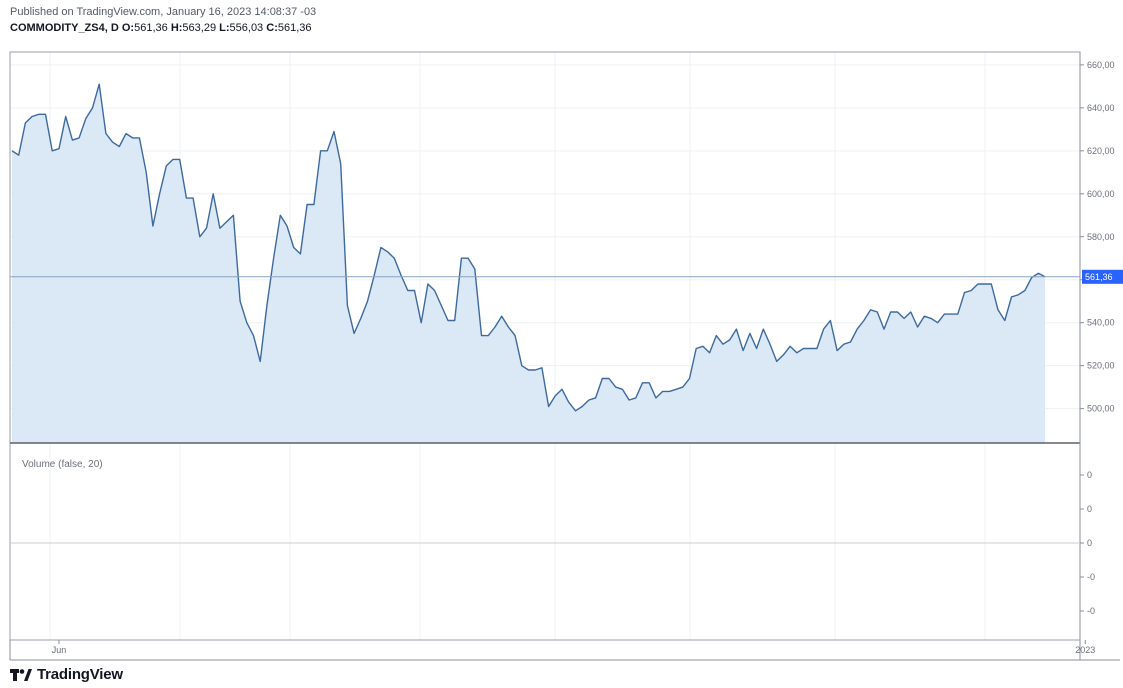 Image resolution: width=1123 pixels, height=688 pixels. Describe the element at coordinates (199, 28) in the screenshot. I see `high-value: 563,29` at that location.